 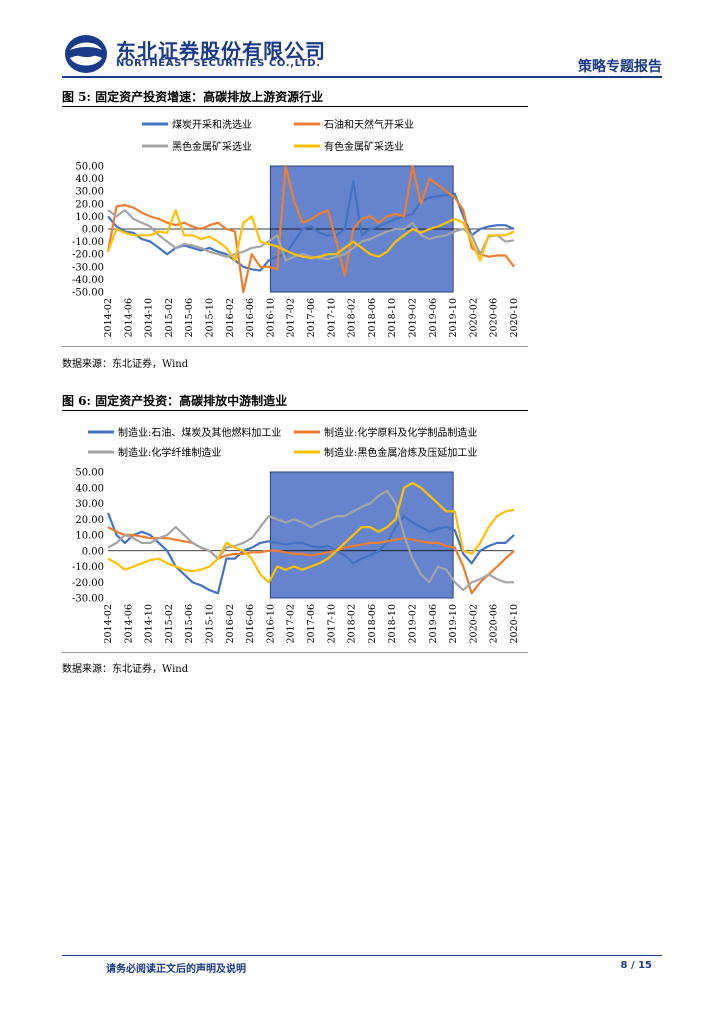 I want to click on company-name-cn: 东北证券股份有限公司, so click(x=221, y=51).